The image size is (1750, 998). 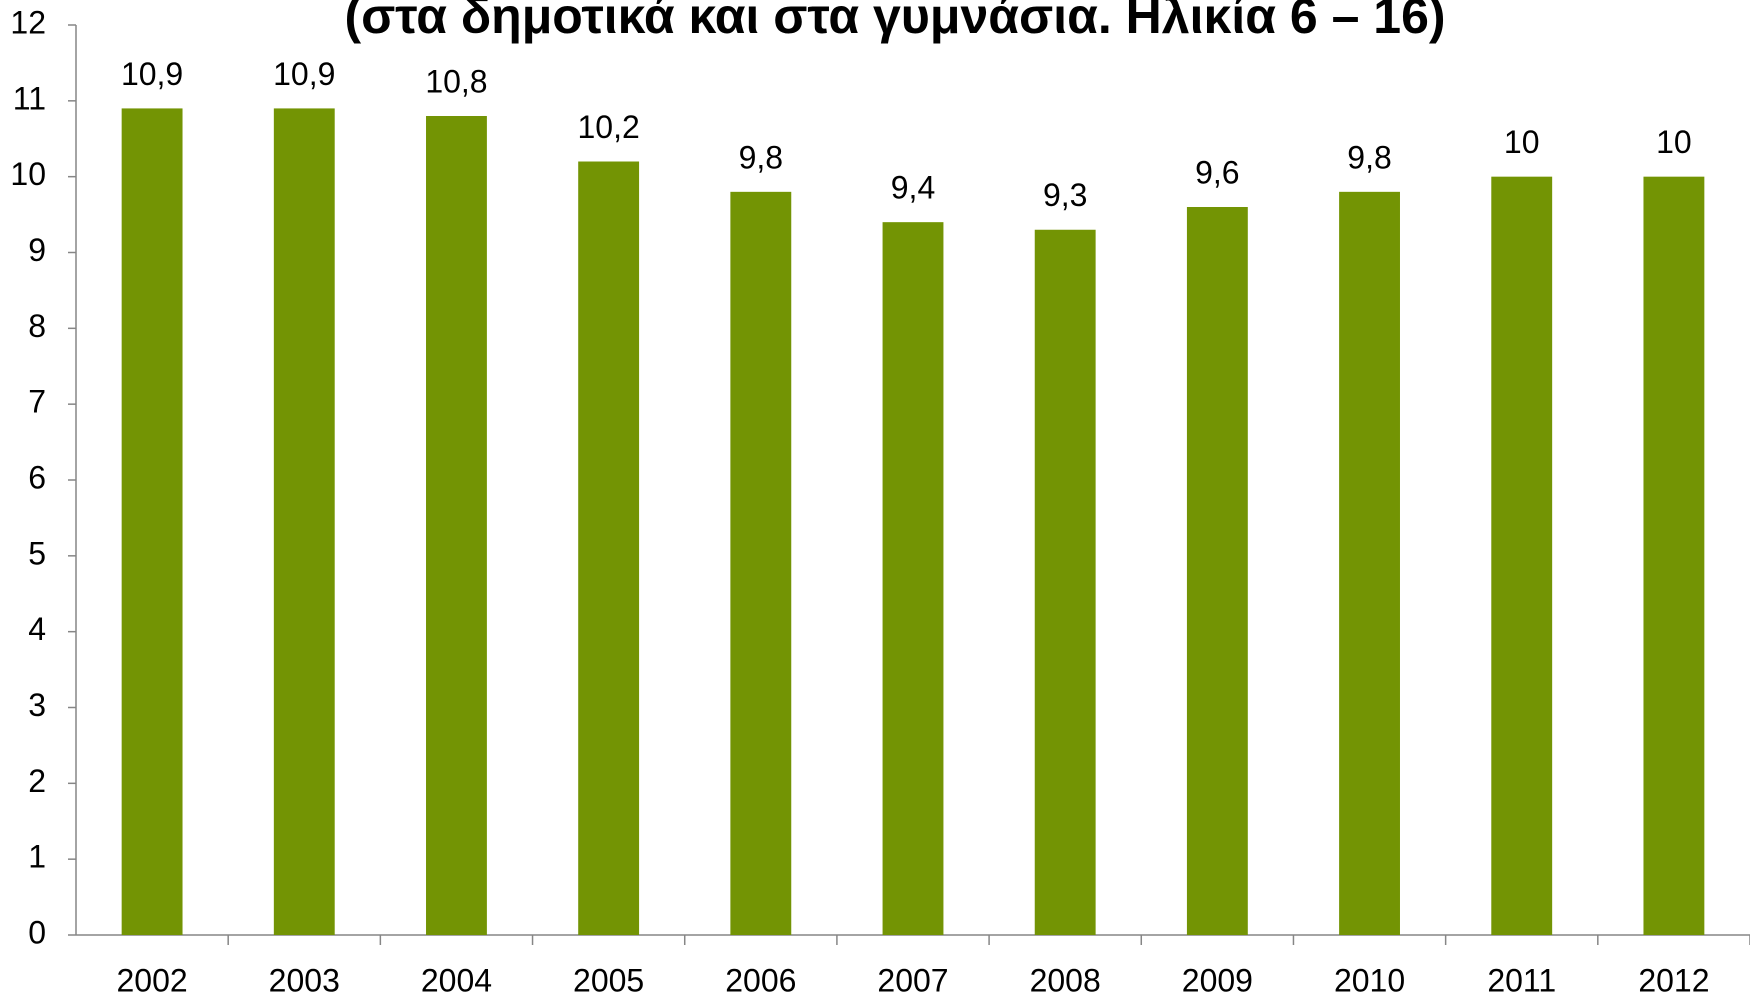 I want to click on y-tick-label: 2, so click(x=37, y=781).